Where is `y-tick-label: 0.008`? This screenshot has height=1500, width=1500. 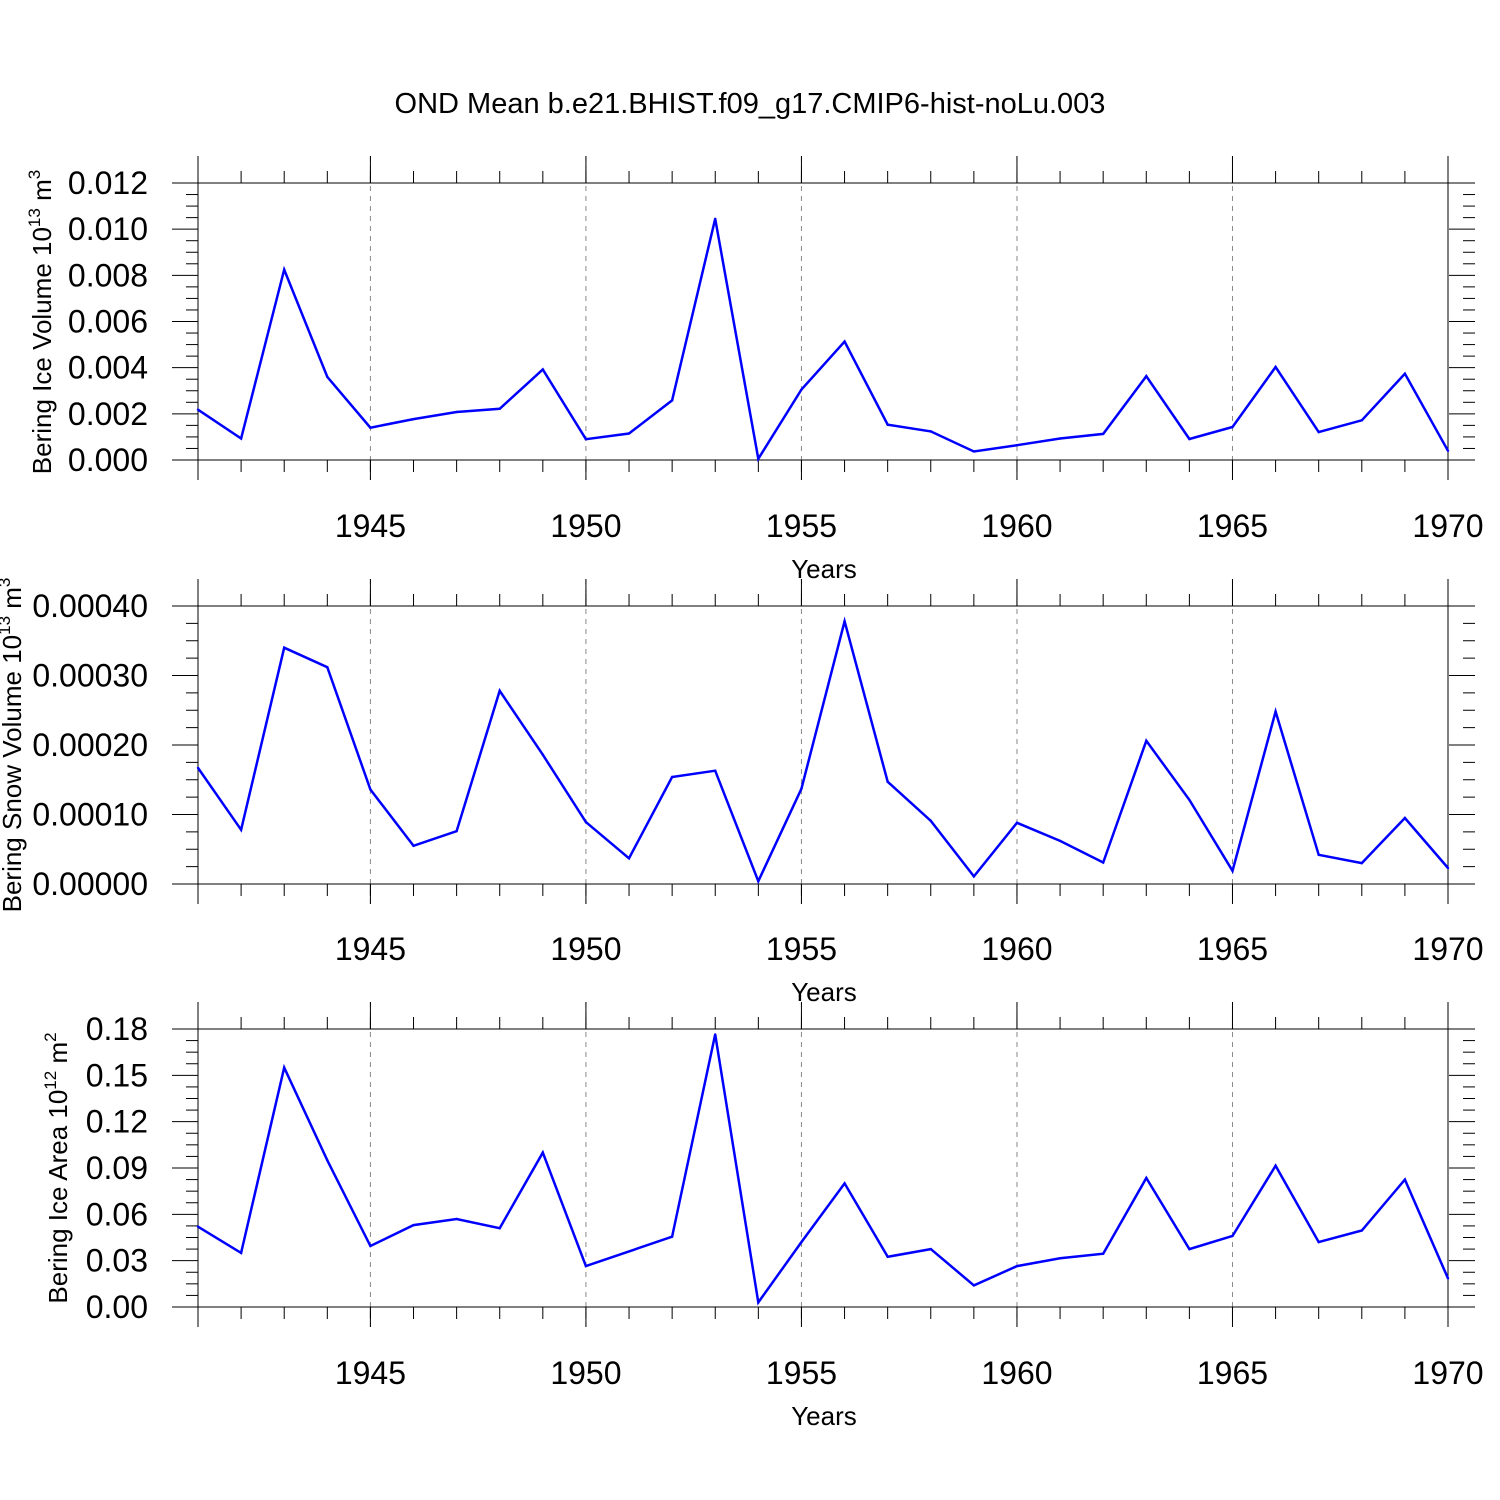 y-tick-label: 0.008 is located at coordinates (108, 275).